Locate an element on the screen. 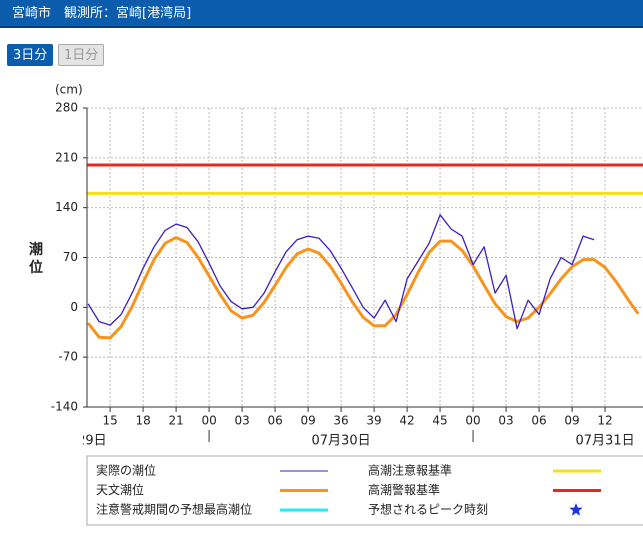 The image size is (643, 534). legend-label: 予想されるピーク時刻 is located at coordinates (428, 509).